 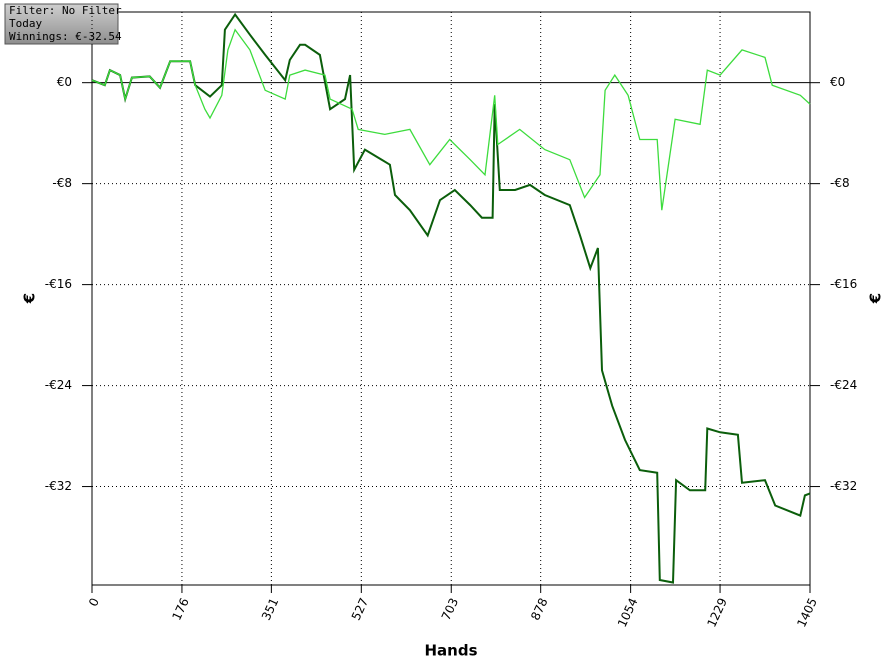 I want to click on info-line: Filter: No Filter, so click(x=65, y=10).